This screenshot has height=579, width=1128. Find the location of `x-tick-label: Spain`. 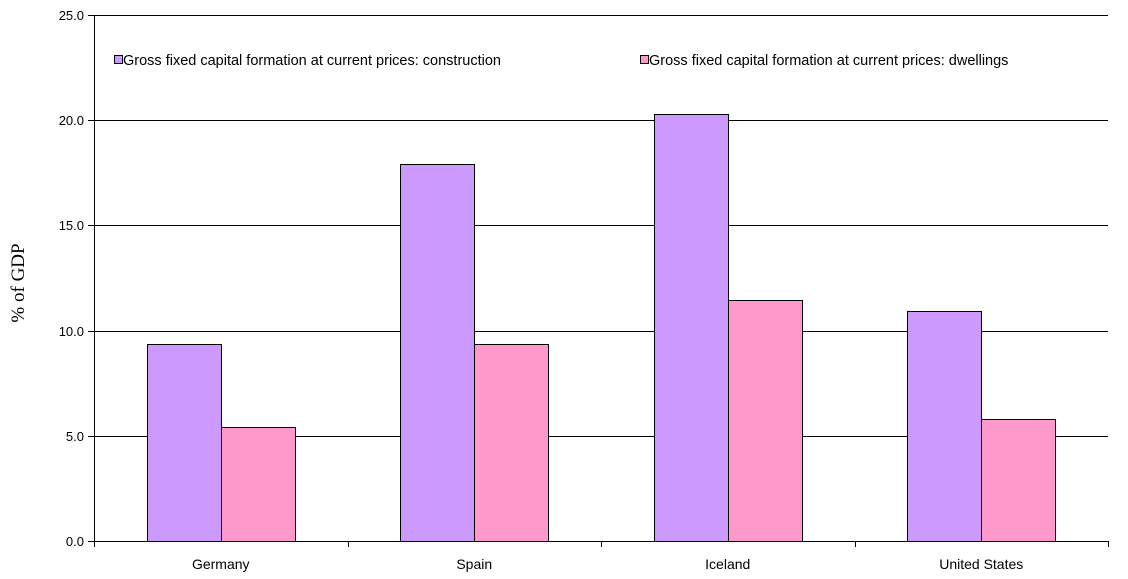

x-tick-label: Spain is located at coordinates (474, 564).